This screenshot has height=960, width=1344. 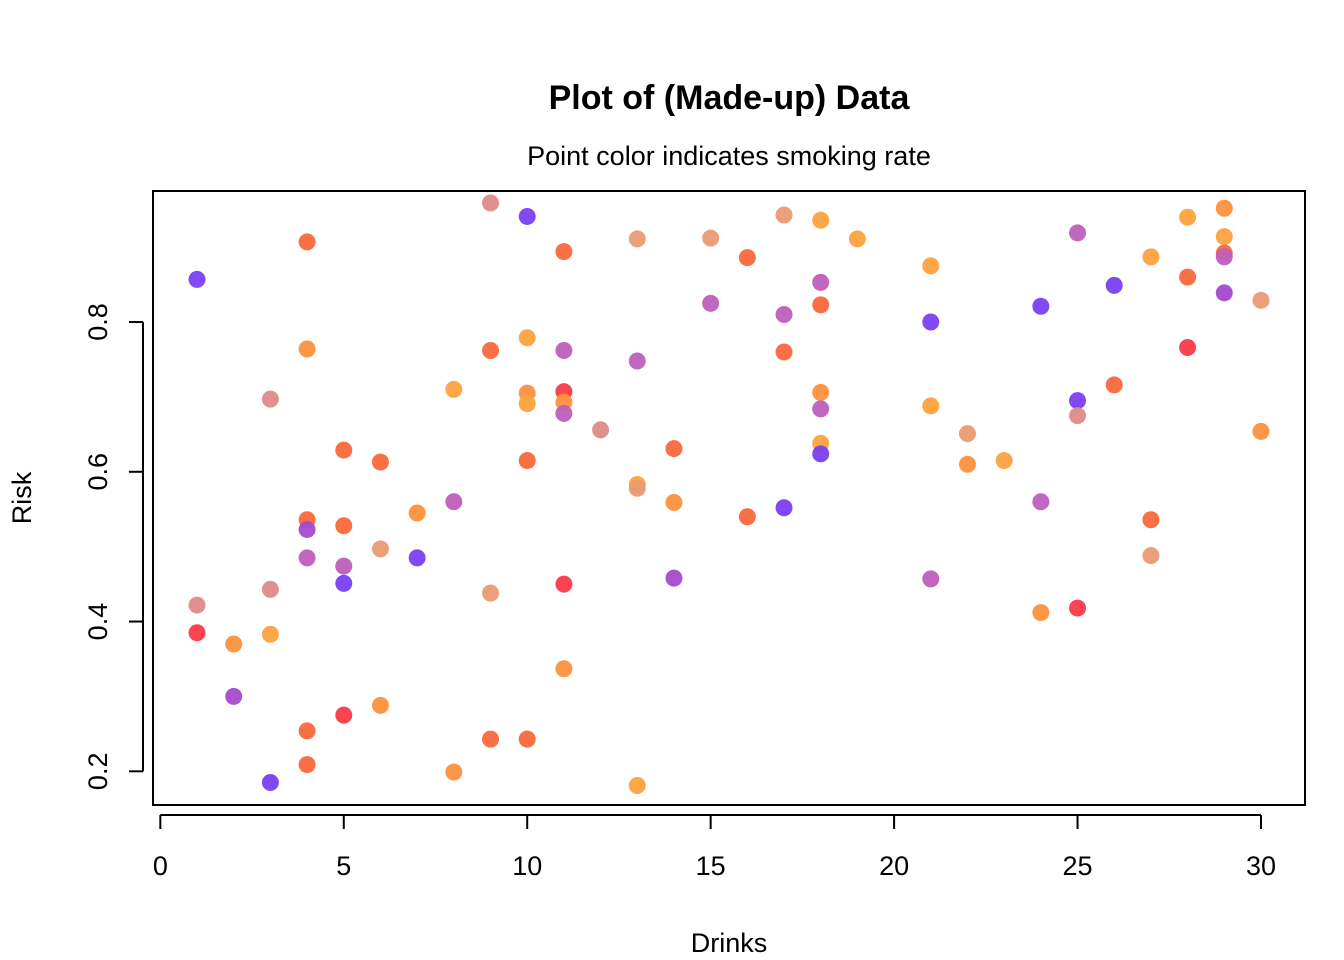 I want to click on x-tick-label: 20, so click(x=894, y=866).